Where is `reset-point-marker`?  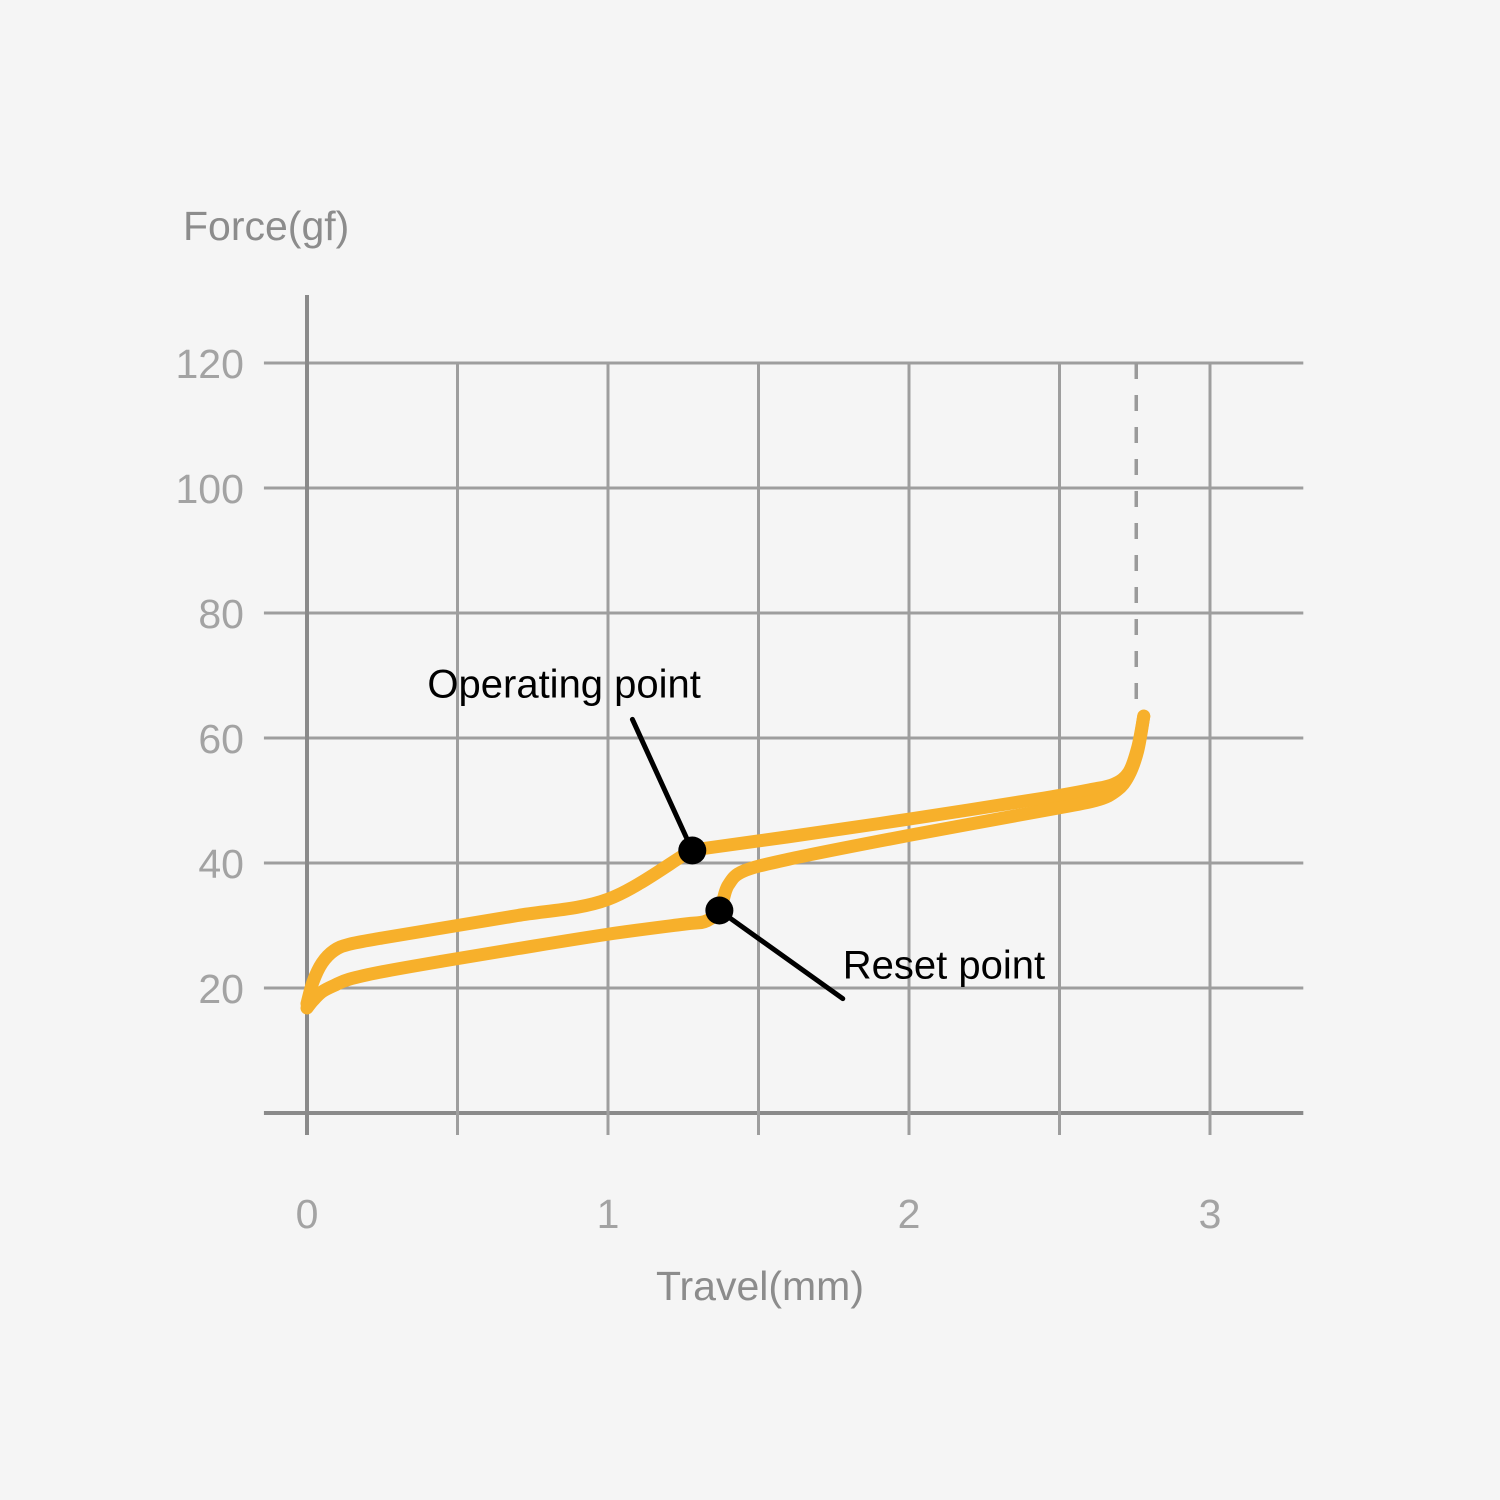 reset-point-marker is located at coordinates (719, 910).